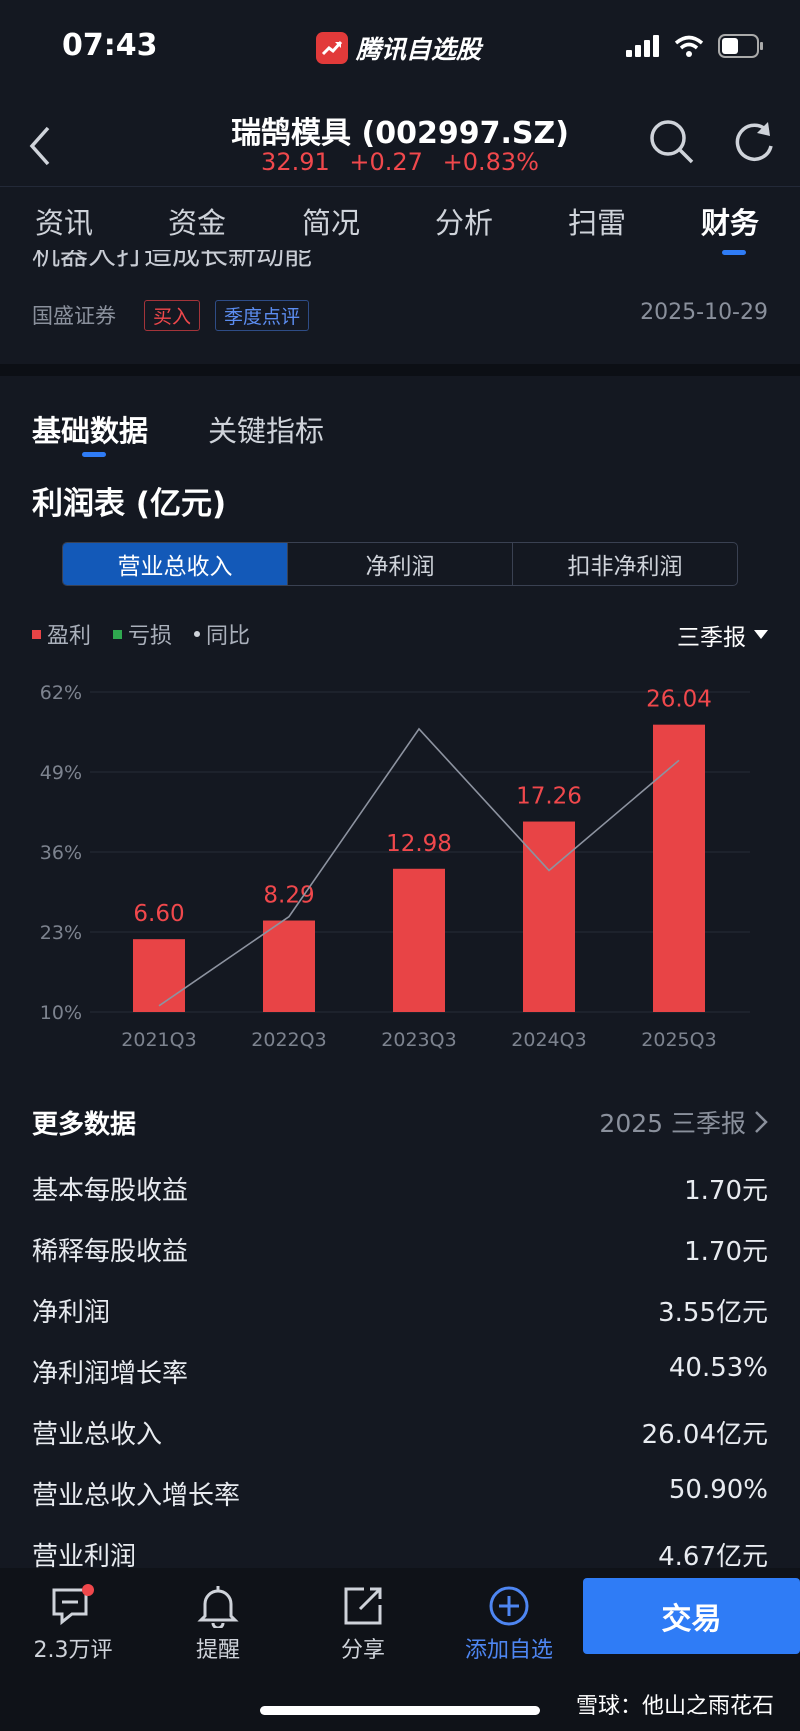  I want to click on stock-price: 32.91, so click(295, 162).